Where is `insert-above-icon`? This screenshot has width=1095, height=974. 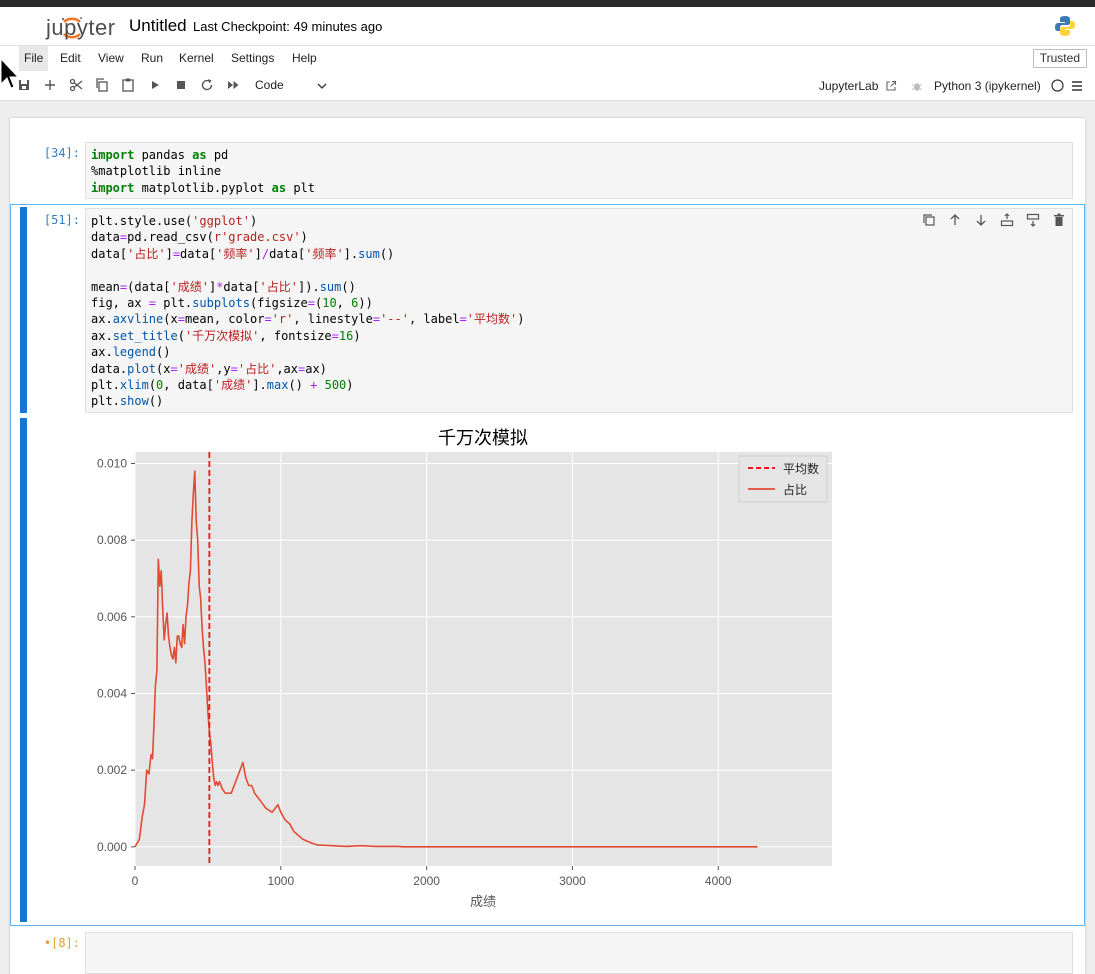
insert-above-icon is located at coordinates (1007, 220).